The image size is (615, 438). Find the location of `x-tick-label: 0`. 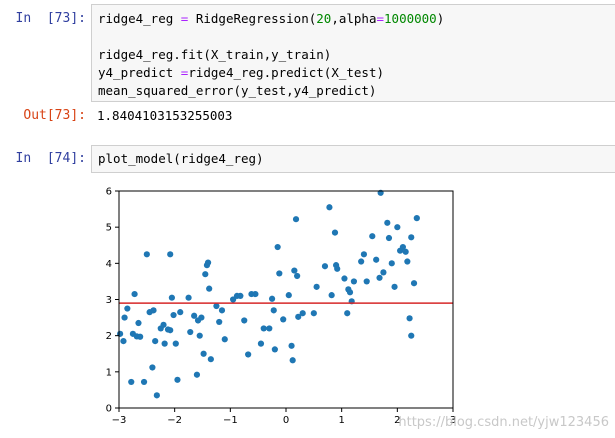

x-tick-label: 0 is located at coordinates (286, 420).